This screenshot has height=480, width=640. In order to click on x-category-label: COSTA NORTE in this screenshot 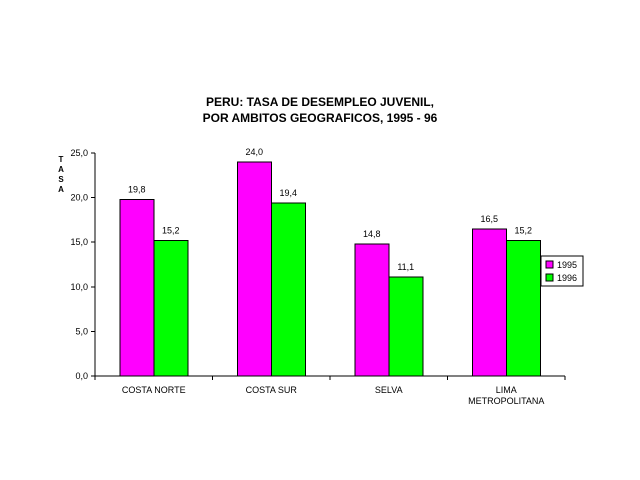, I will do `click(154, 390)`.